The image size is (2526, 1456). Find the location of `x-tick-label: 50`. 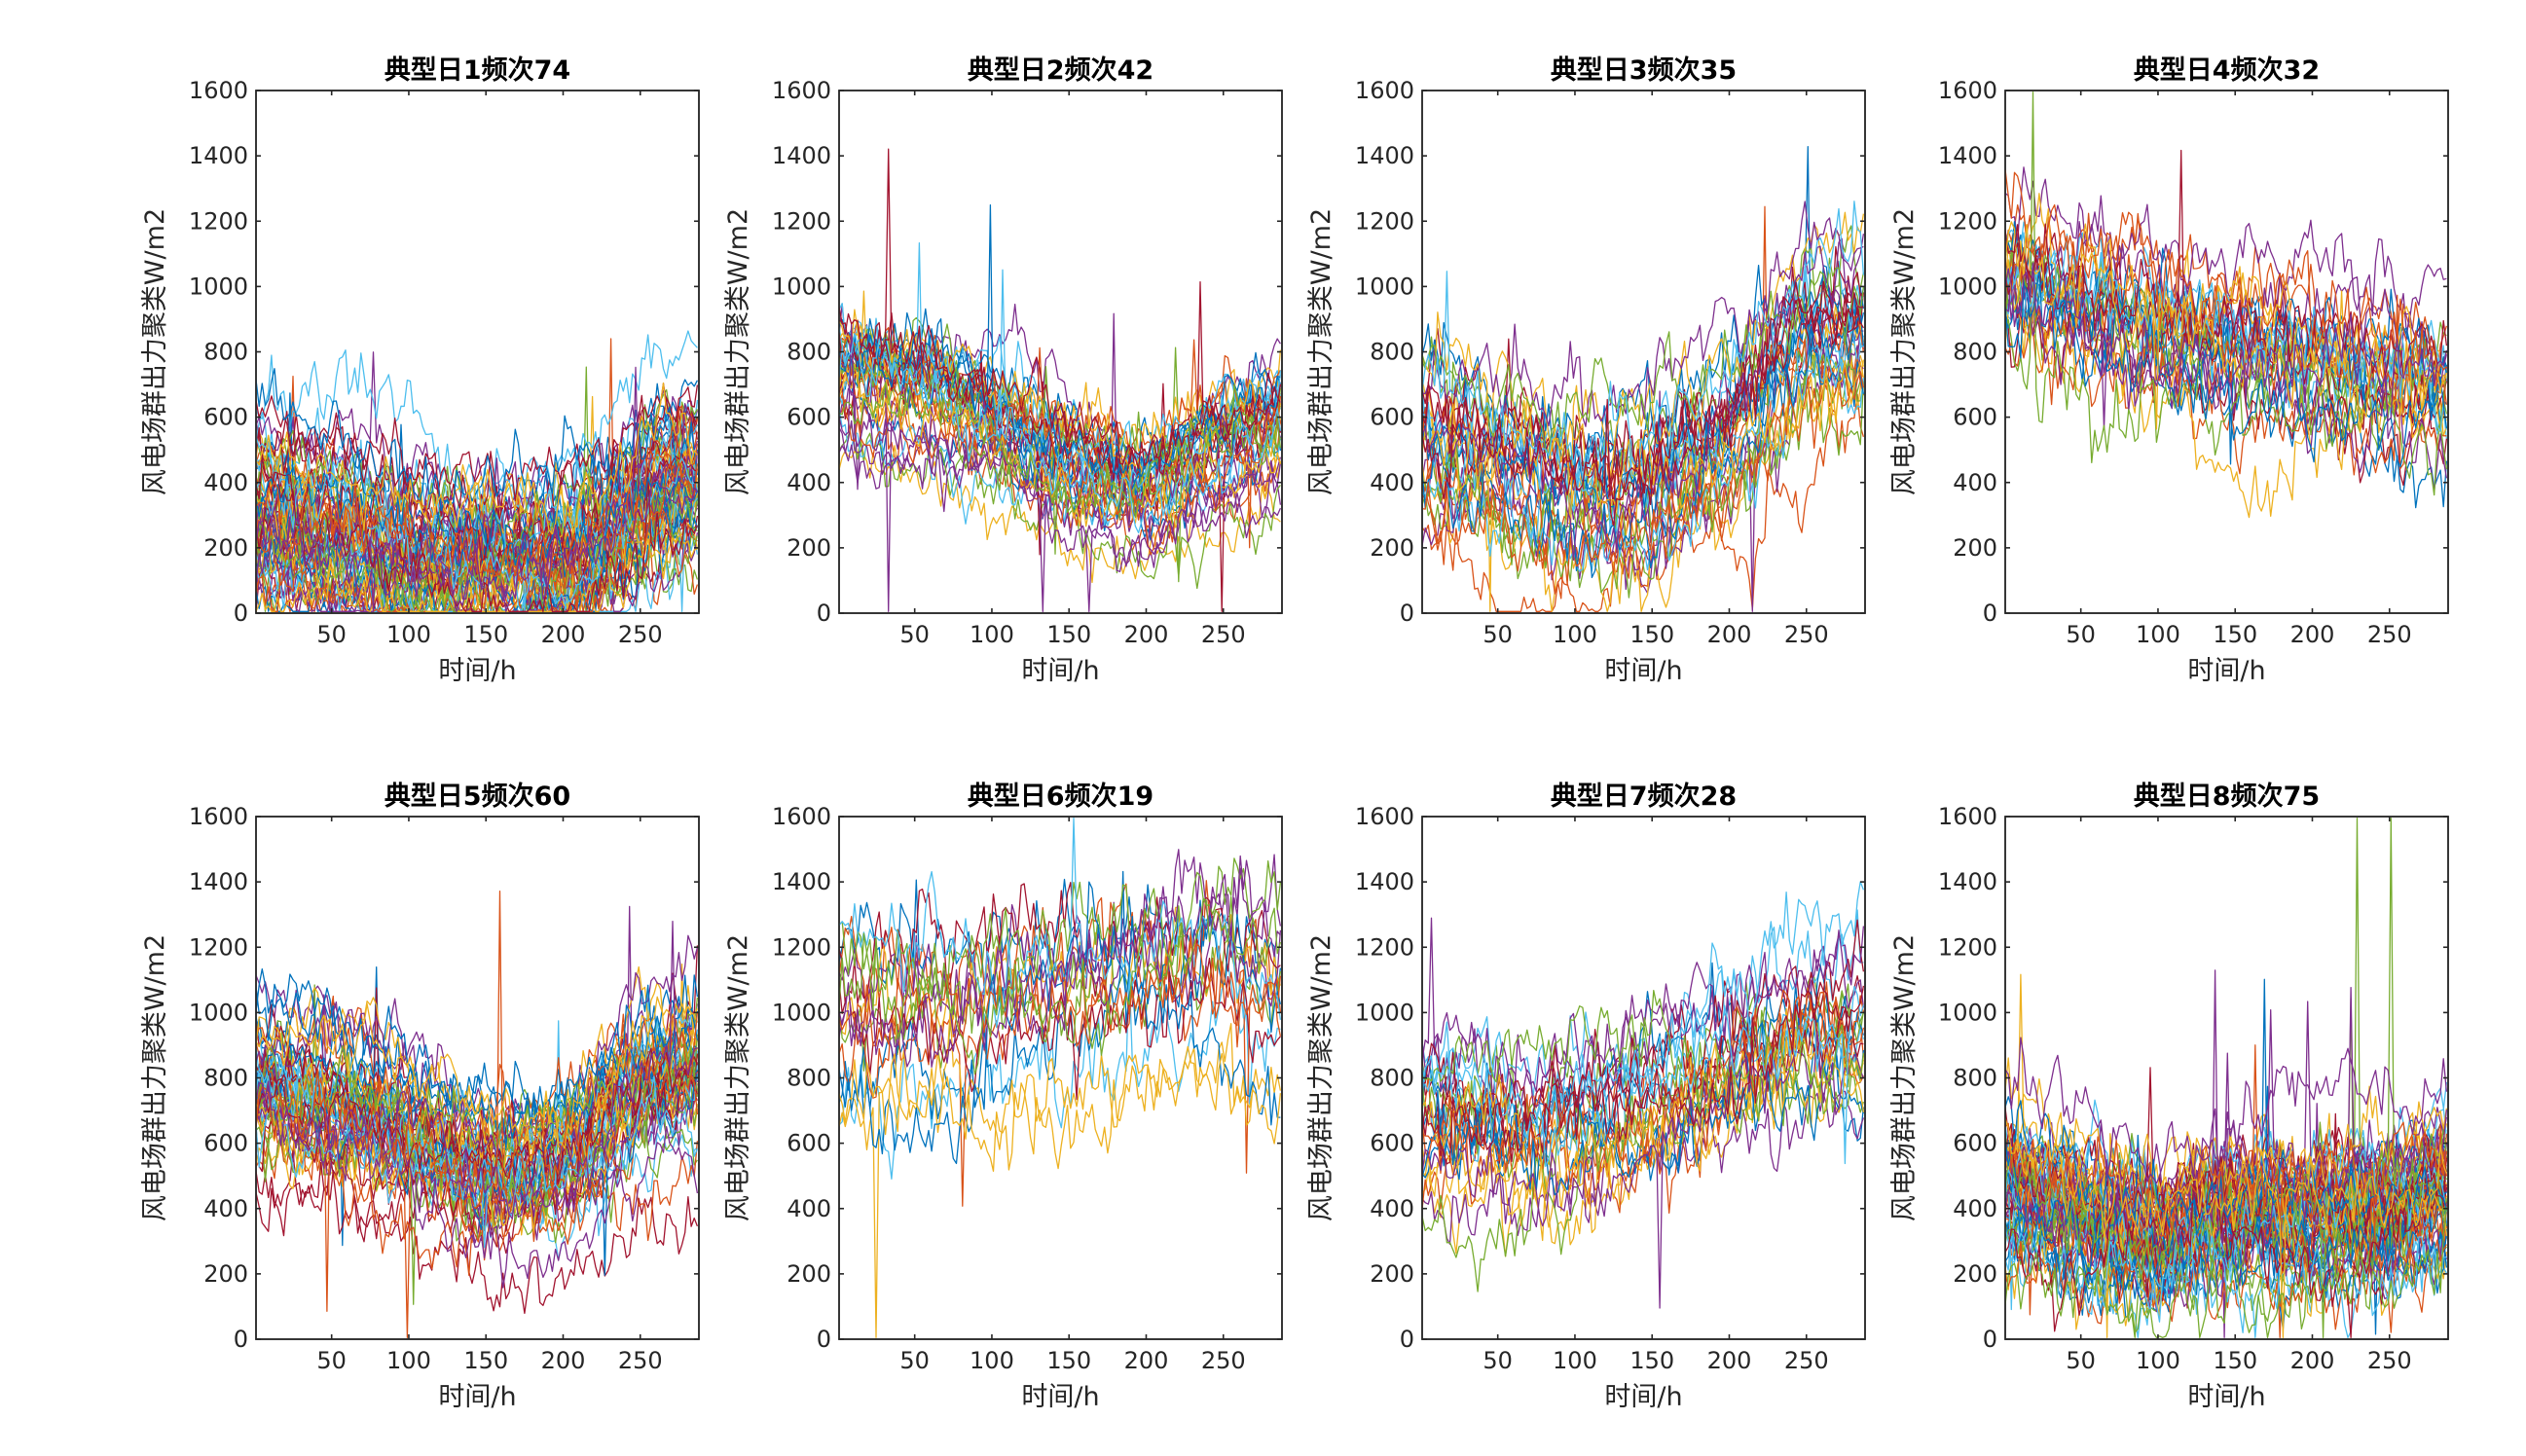

x-tick-label: 50 is located at coordinates (2081, 1360).